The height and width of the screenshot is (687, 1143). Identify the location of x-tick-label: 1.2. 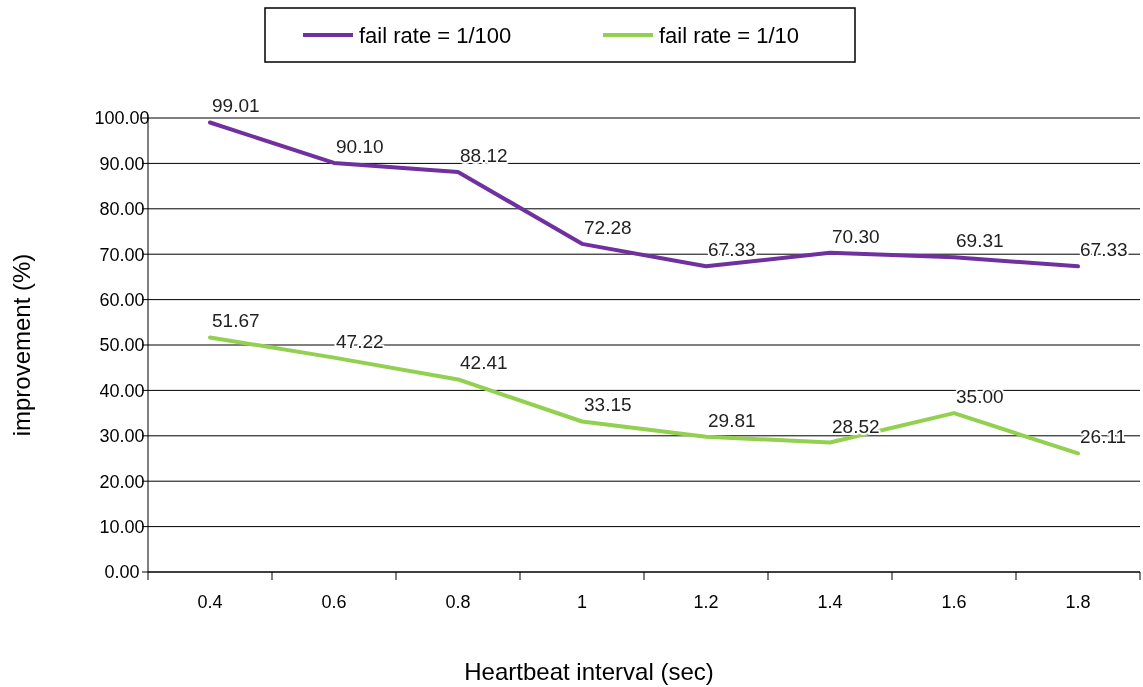
(706, 602).